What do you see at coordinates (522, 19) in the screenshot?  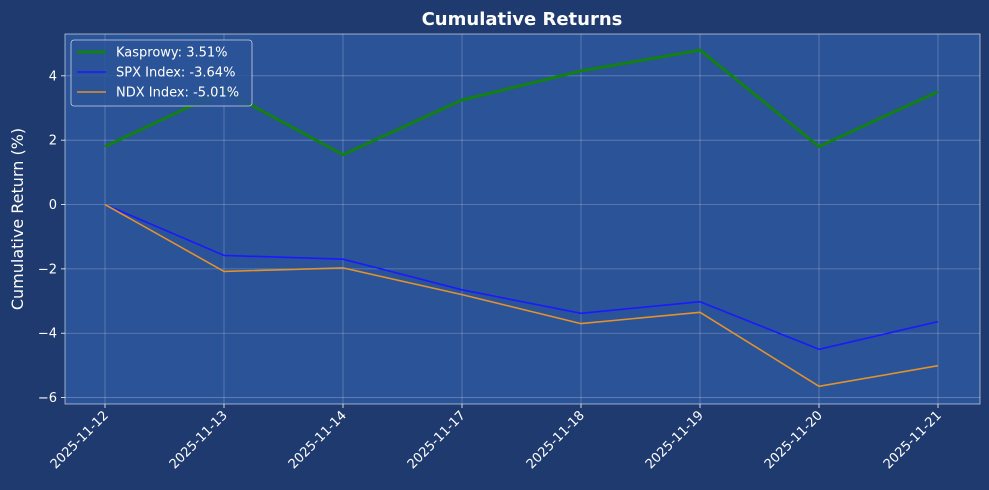 I see `chart-title: Cumulative Returns` at bounding box center [522, 19].